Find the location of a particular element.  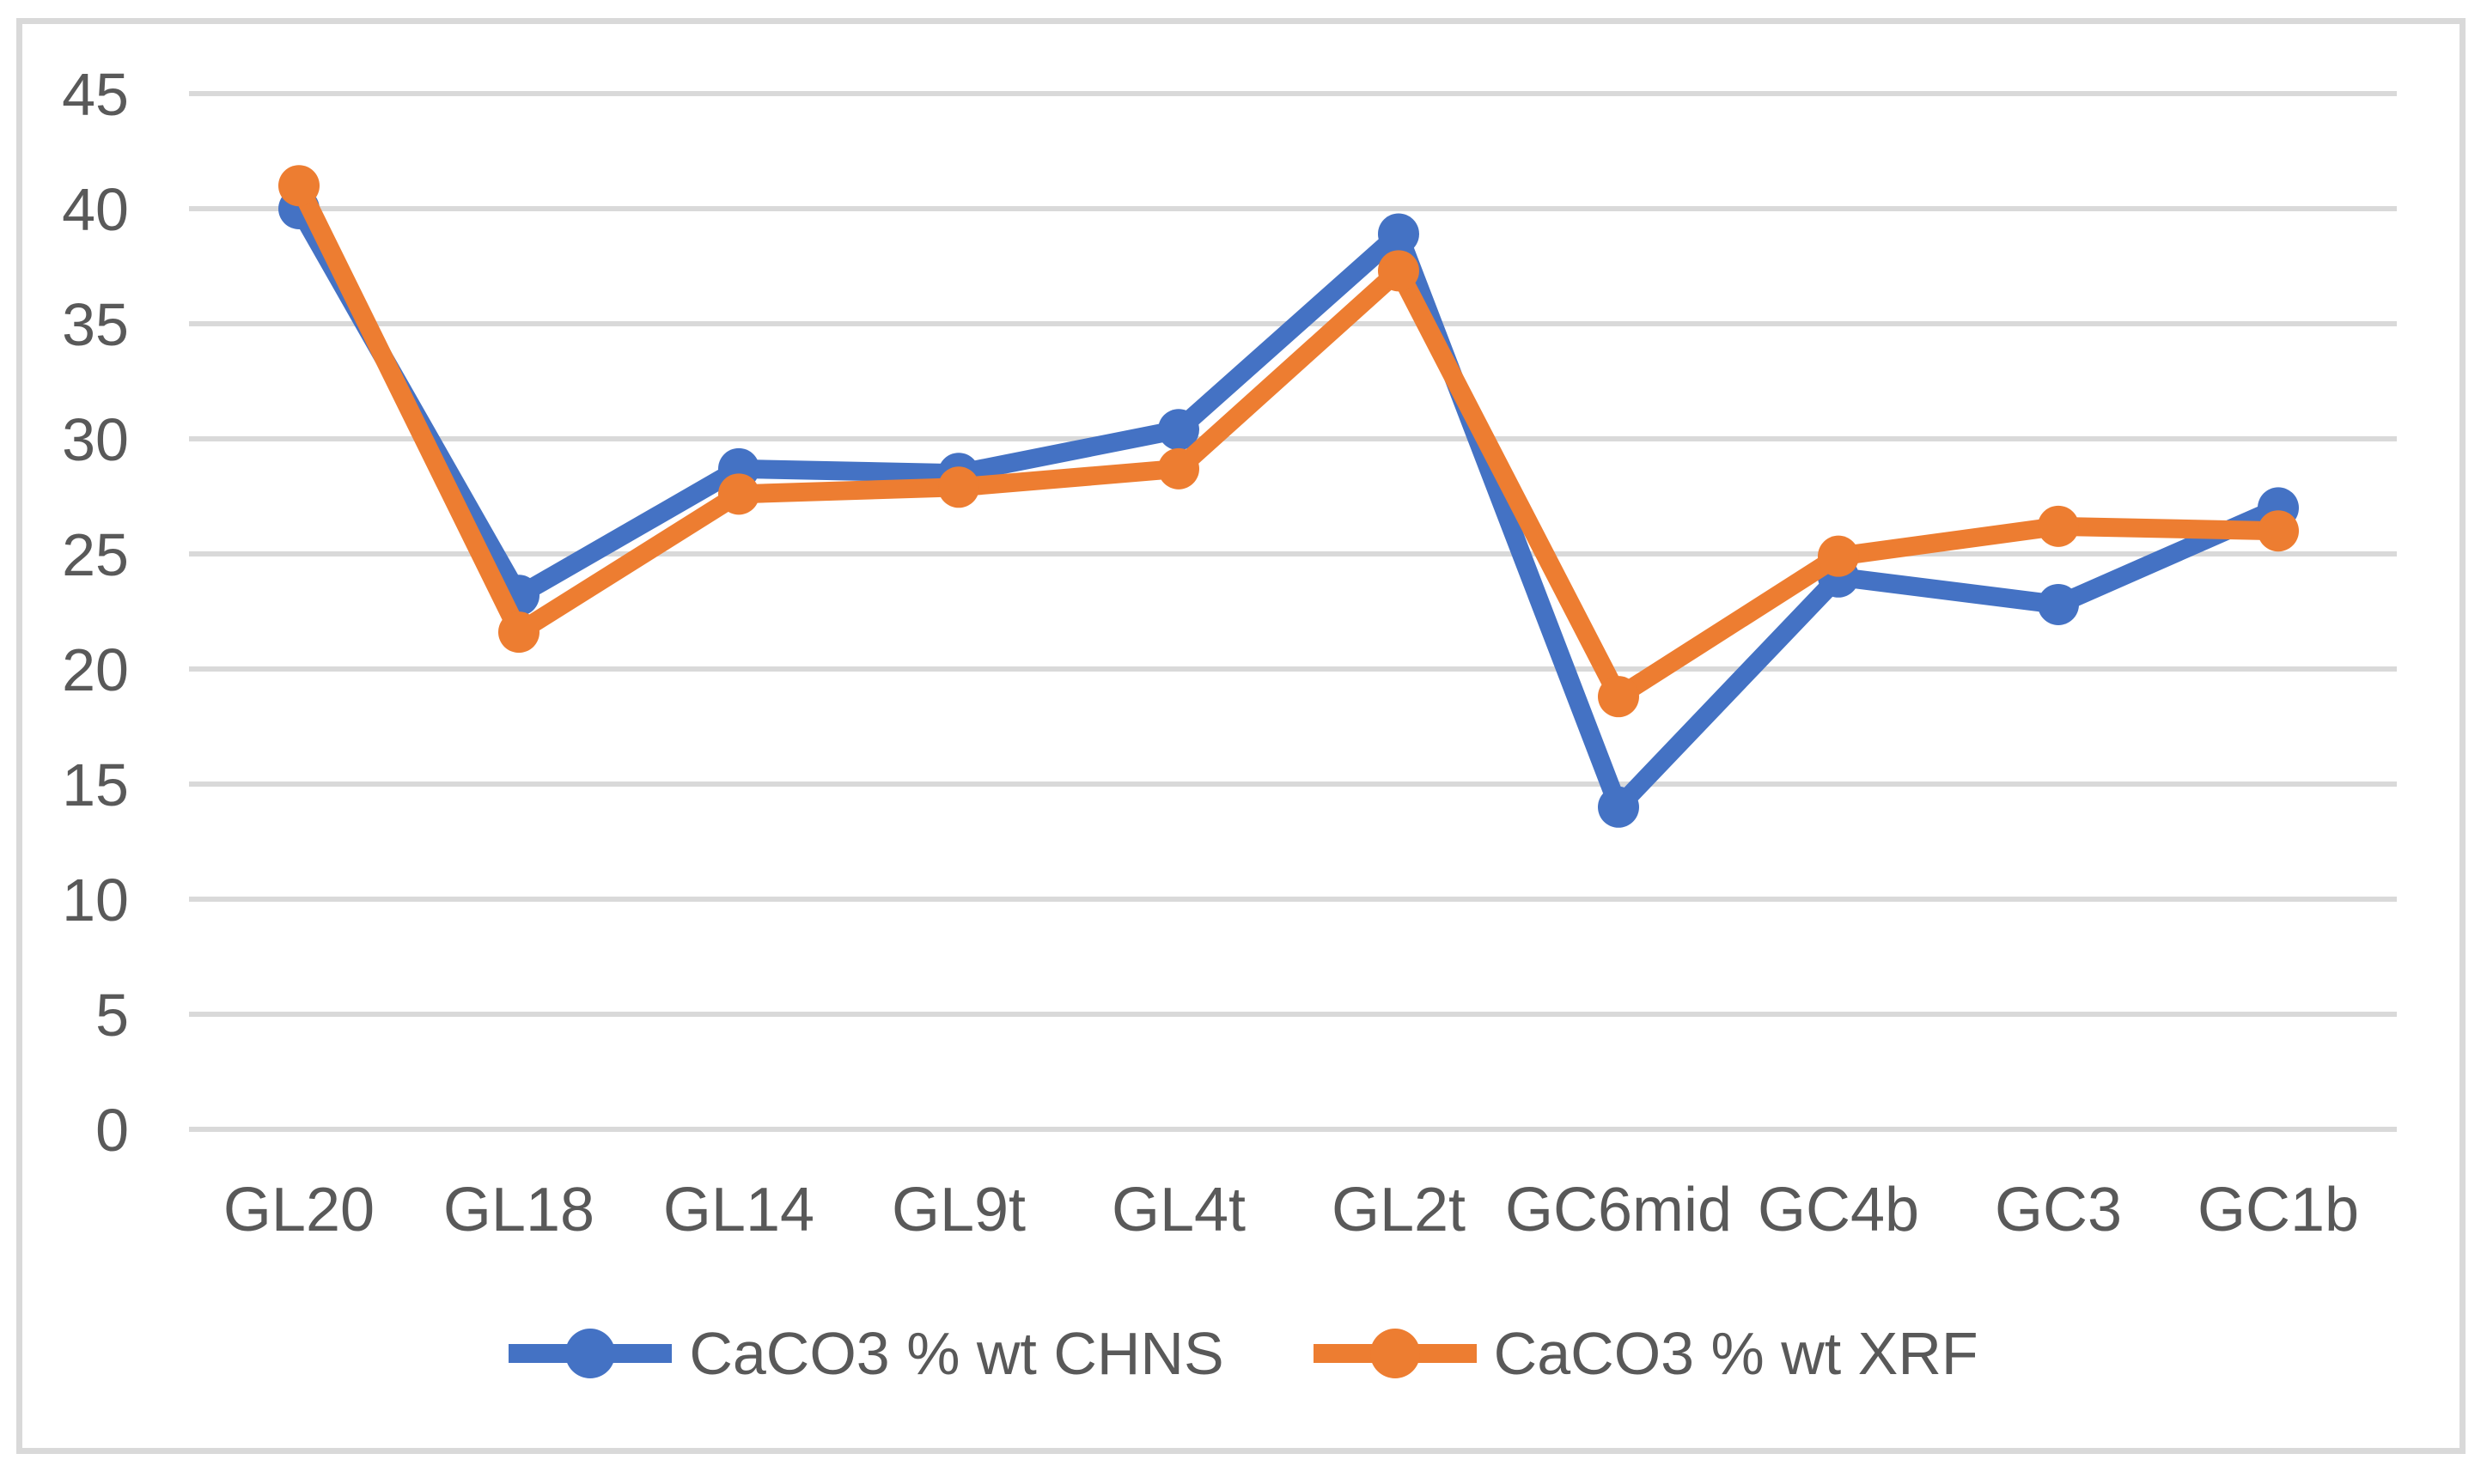

legend-marker-chns-icon is located at coordinates (591, 1353).